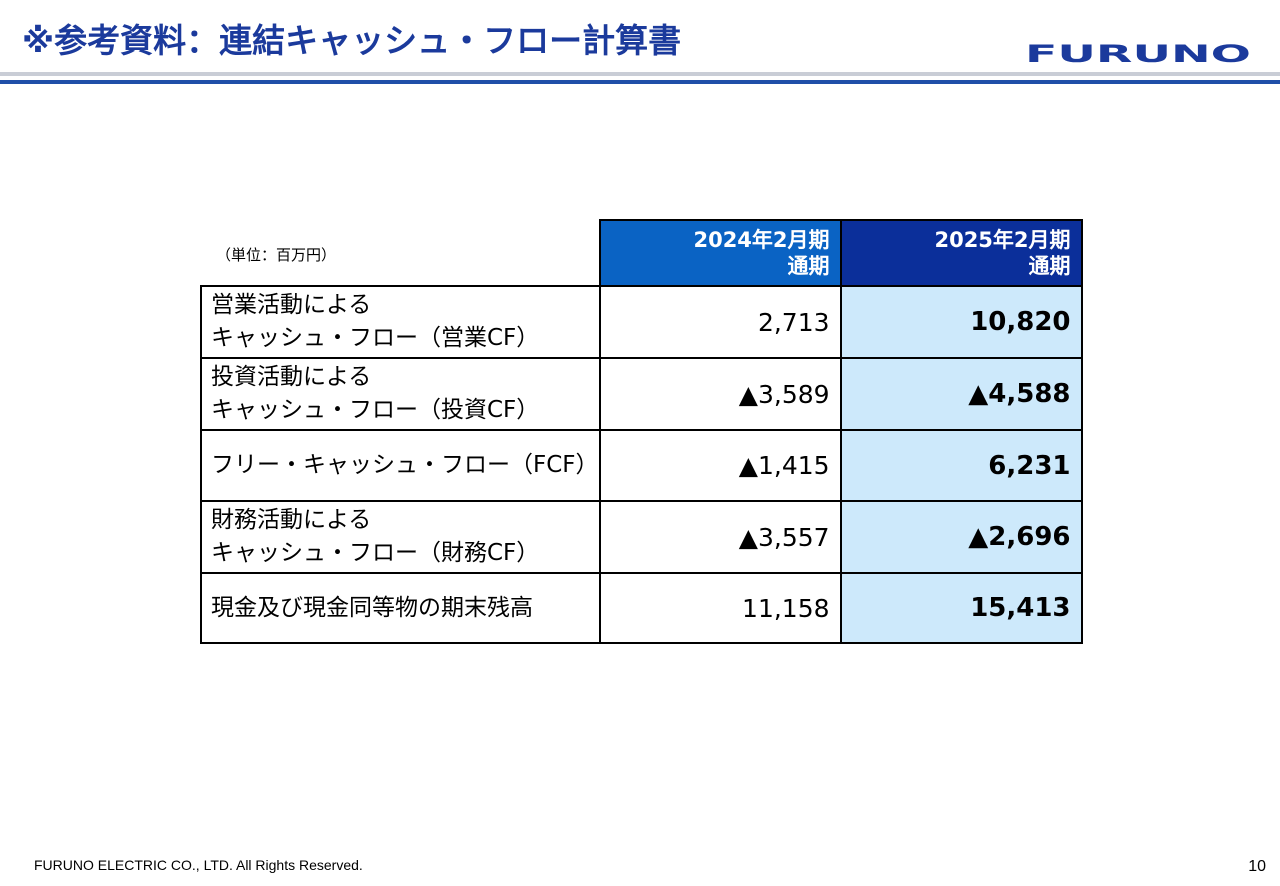 The height and width of the screenshot is (886, 1280). What do you see at coordinates (352, 40) in the screenshot?
I see `page-title: ※参考資料：連結キャッシュ・フロー計算書` at bounding box center [352, 40].